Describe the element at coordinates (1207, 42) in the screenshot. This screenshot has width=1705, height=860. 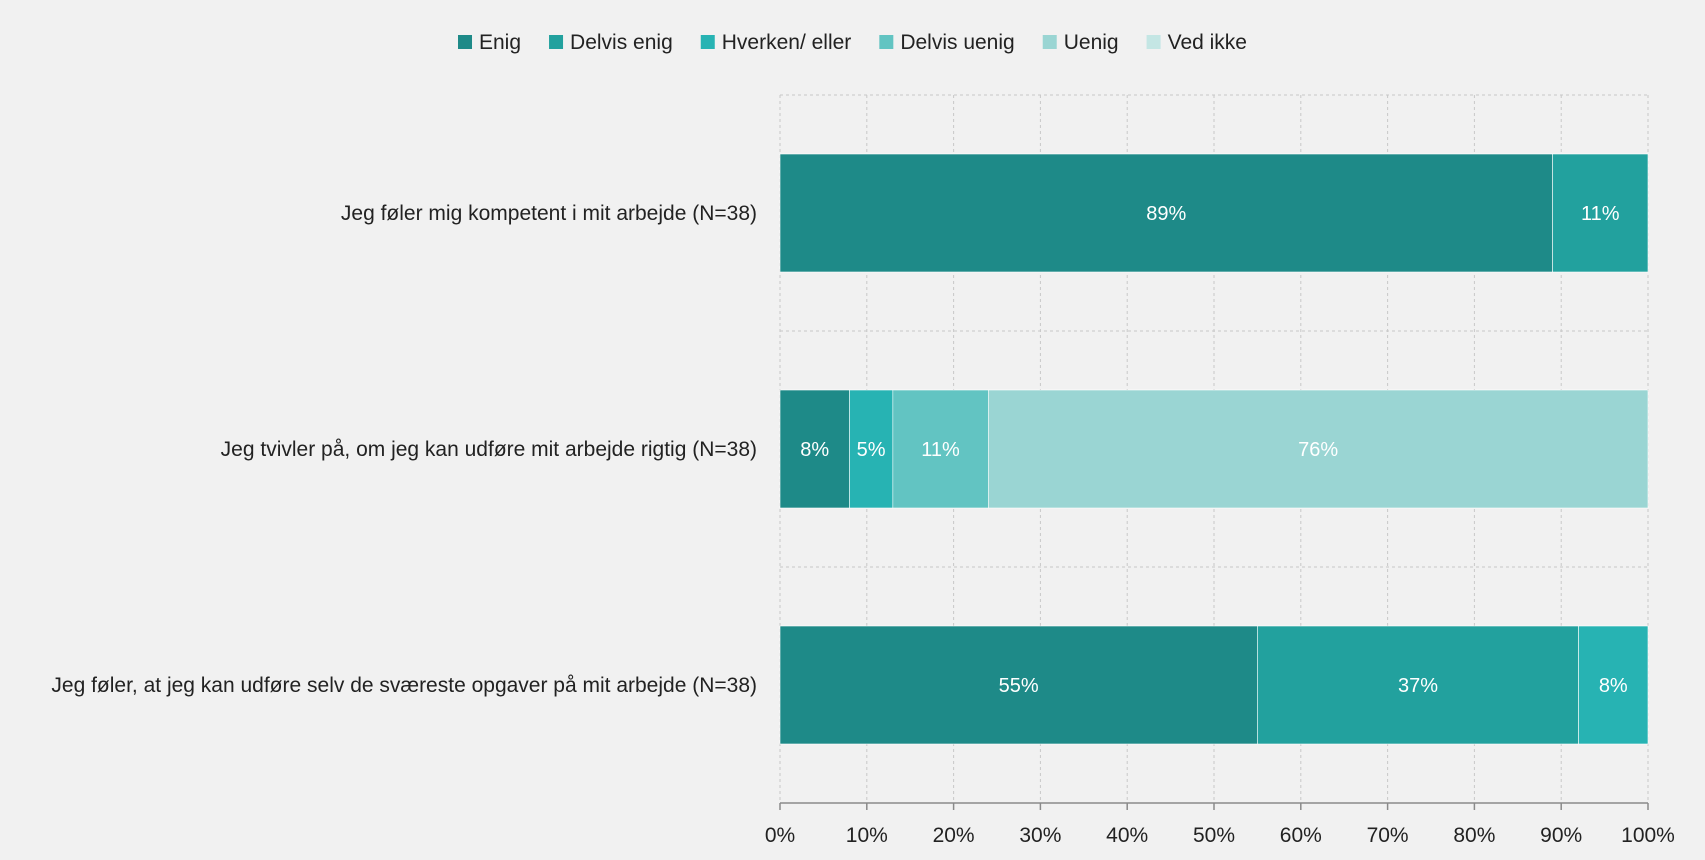
I see `legend-label: Ved ikke` at that location.